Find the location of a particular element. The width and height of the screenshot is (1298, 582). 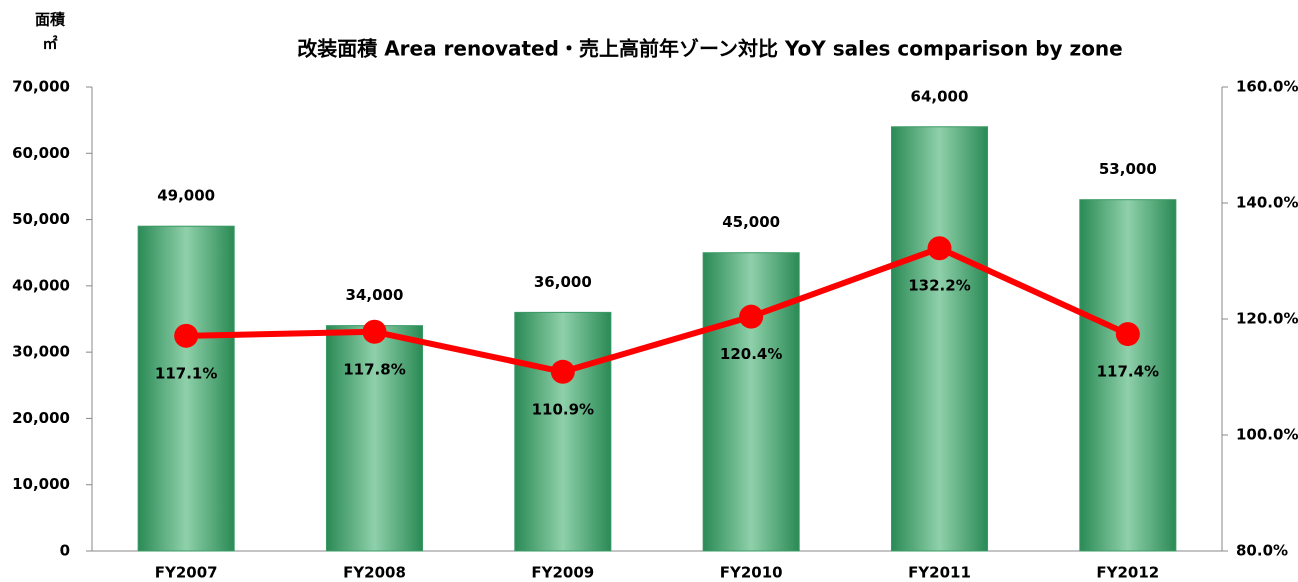

line-value-label: 110.9% is located at coordinates (563, 409).